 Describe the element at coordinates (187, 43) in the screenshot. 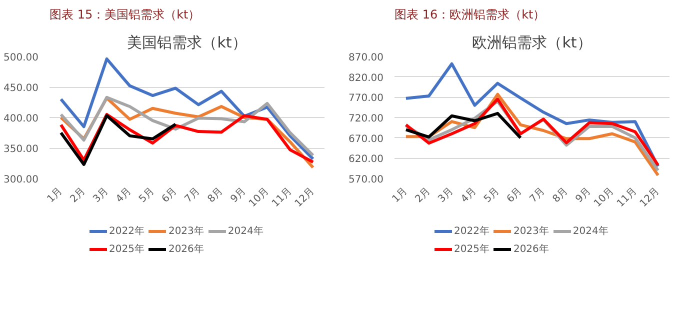

I see `chart-subtitle: 美国铝需求（kt）` at that location.